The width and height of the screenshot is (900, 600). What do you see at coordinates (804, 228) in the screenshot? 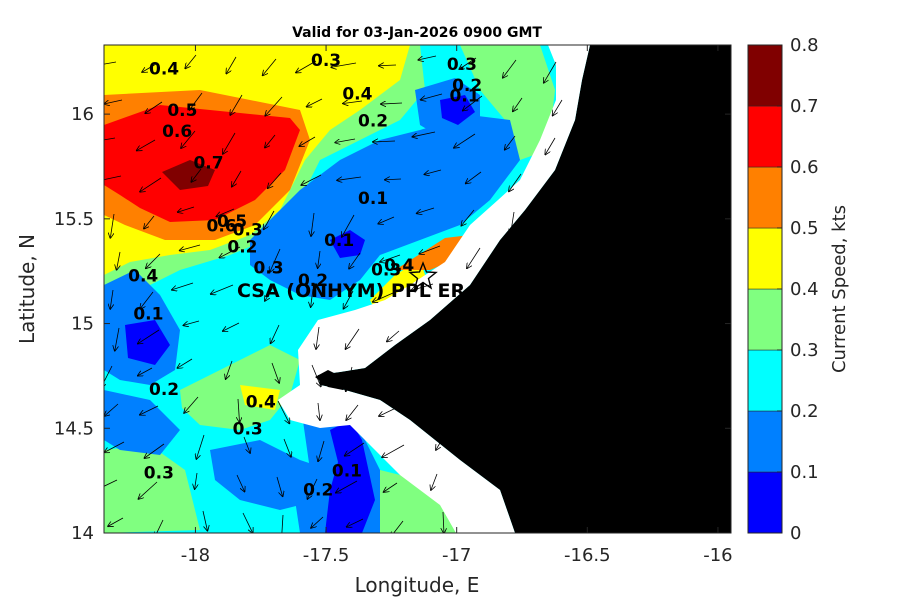
I see `colorbar-tick-label: 0.5` at bounding box center [804, 228].